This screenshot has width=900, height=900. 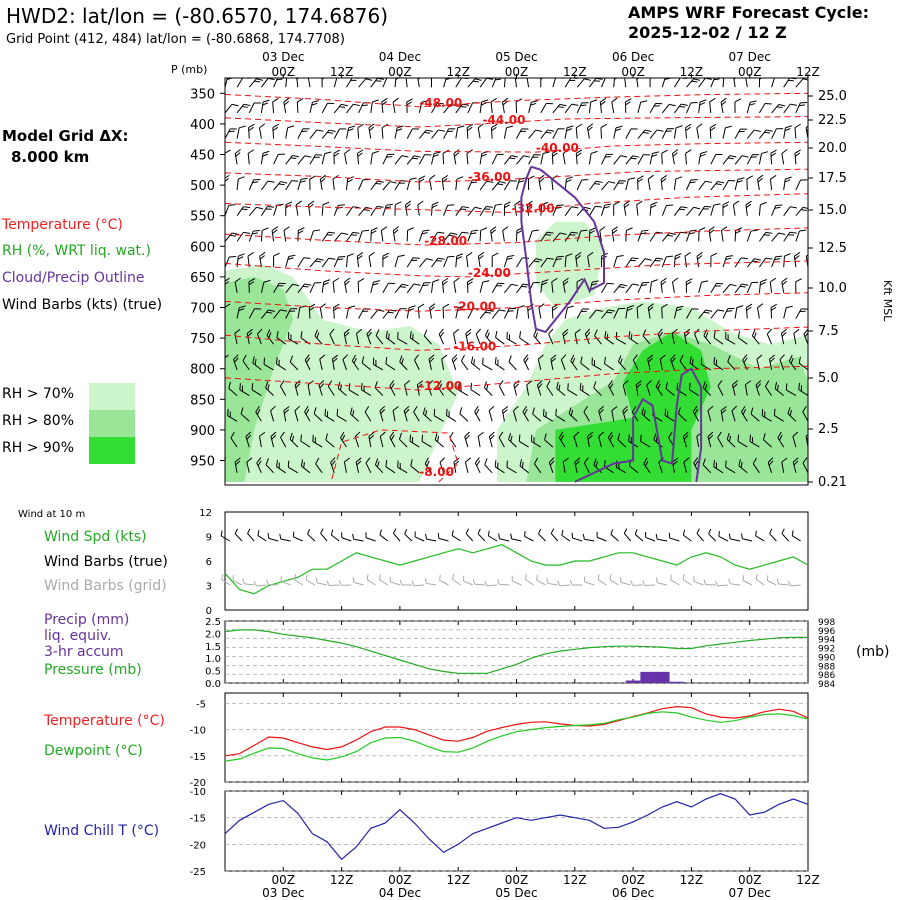 I want to click on height-tick-label: 12.5, so click(x=832, y=248).